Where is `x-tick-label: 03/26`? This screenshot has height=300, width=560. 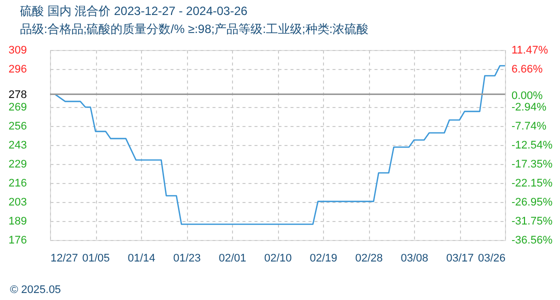
x-tick-label: 03/26 is located at coordinates (492, 258).